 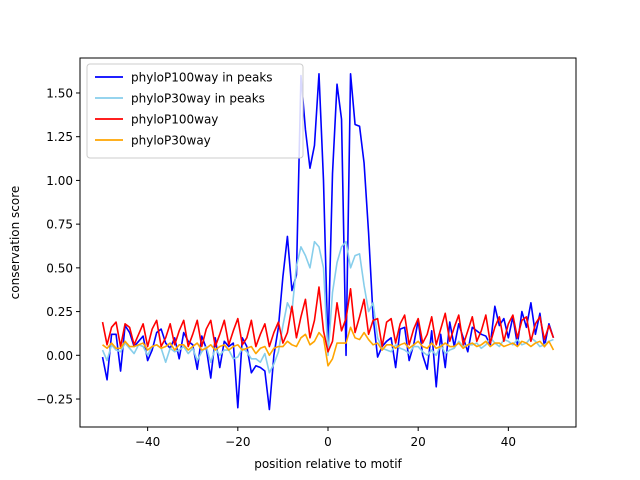 What do you see at coordinates (59, 312) in the screenshot?
I see `y-tick-label: 0.25` at bounding box center [59, 312].